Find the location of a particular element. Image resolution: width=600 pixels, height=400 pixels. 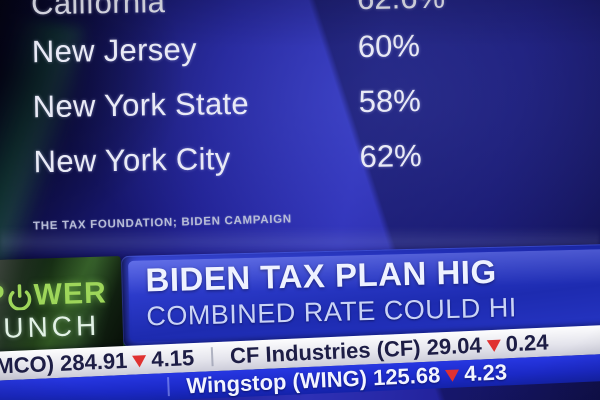

headline: BIDEN TAX PLAN HIG is located at coordinates (321, 275).